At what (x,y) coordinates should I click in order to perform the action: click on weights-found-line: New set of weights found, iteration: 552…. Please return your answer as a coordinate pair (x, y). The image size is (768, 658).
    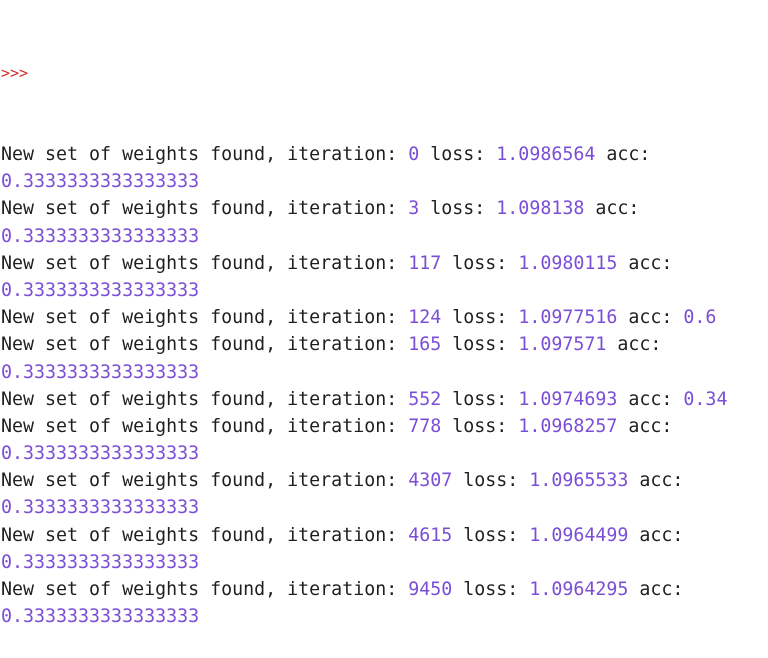
    Looking at the image, I should click on (384, 399).